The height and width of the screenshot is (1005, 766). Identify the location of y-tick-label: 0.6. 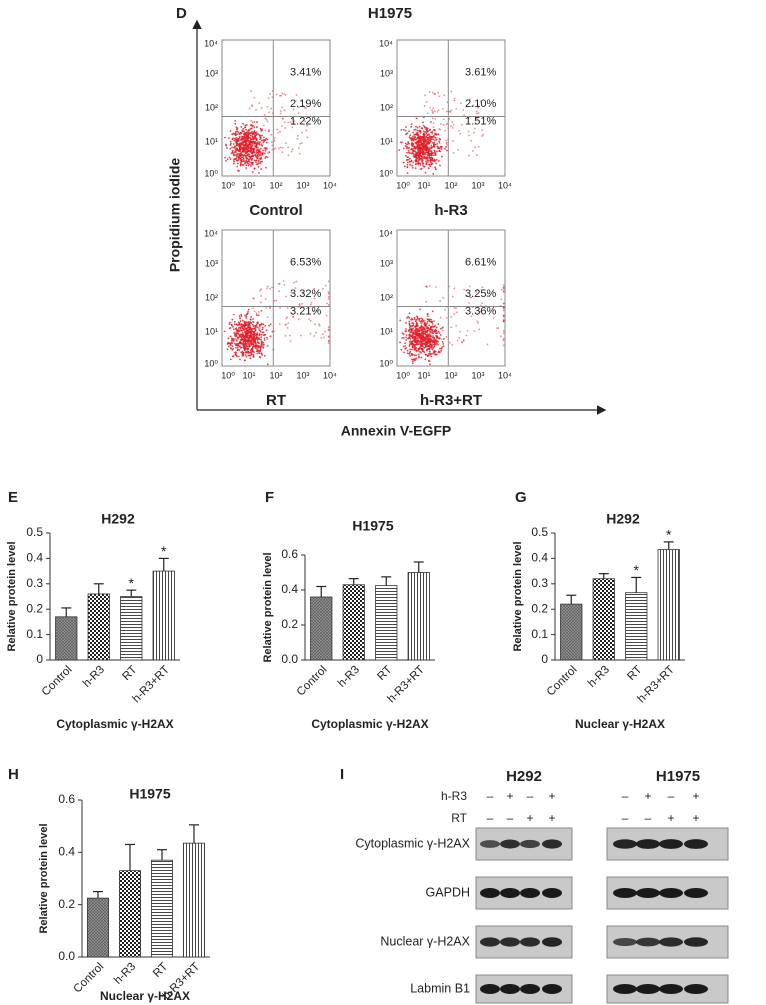
(289, 554).